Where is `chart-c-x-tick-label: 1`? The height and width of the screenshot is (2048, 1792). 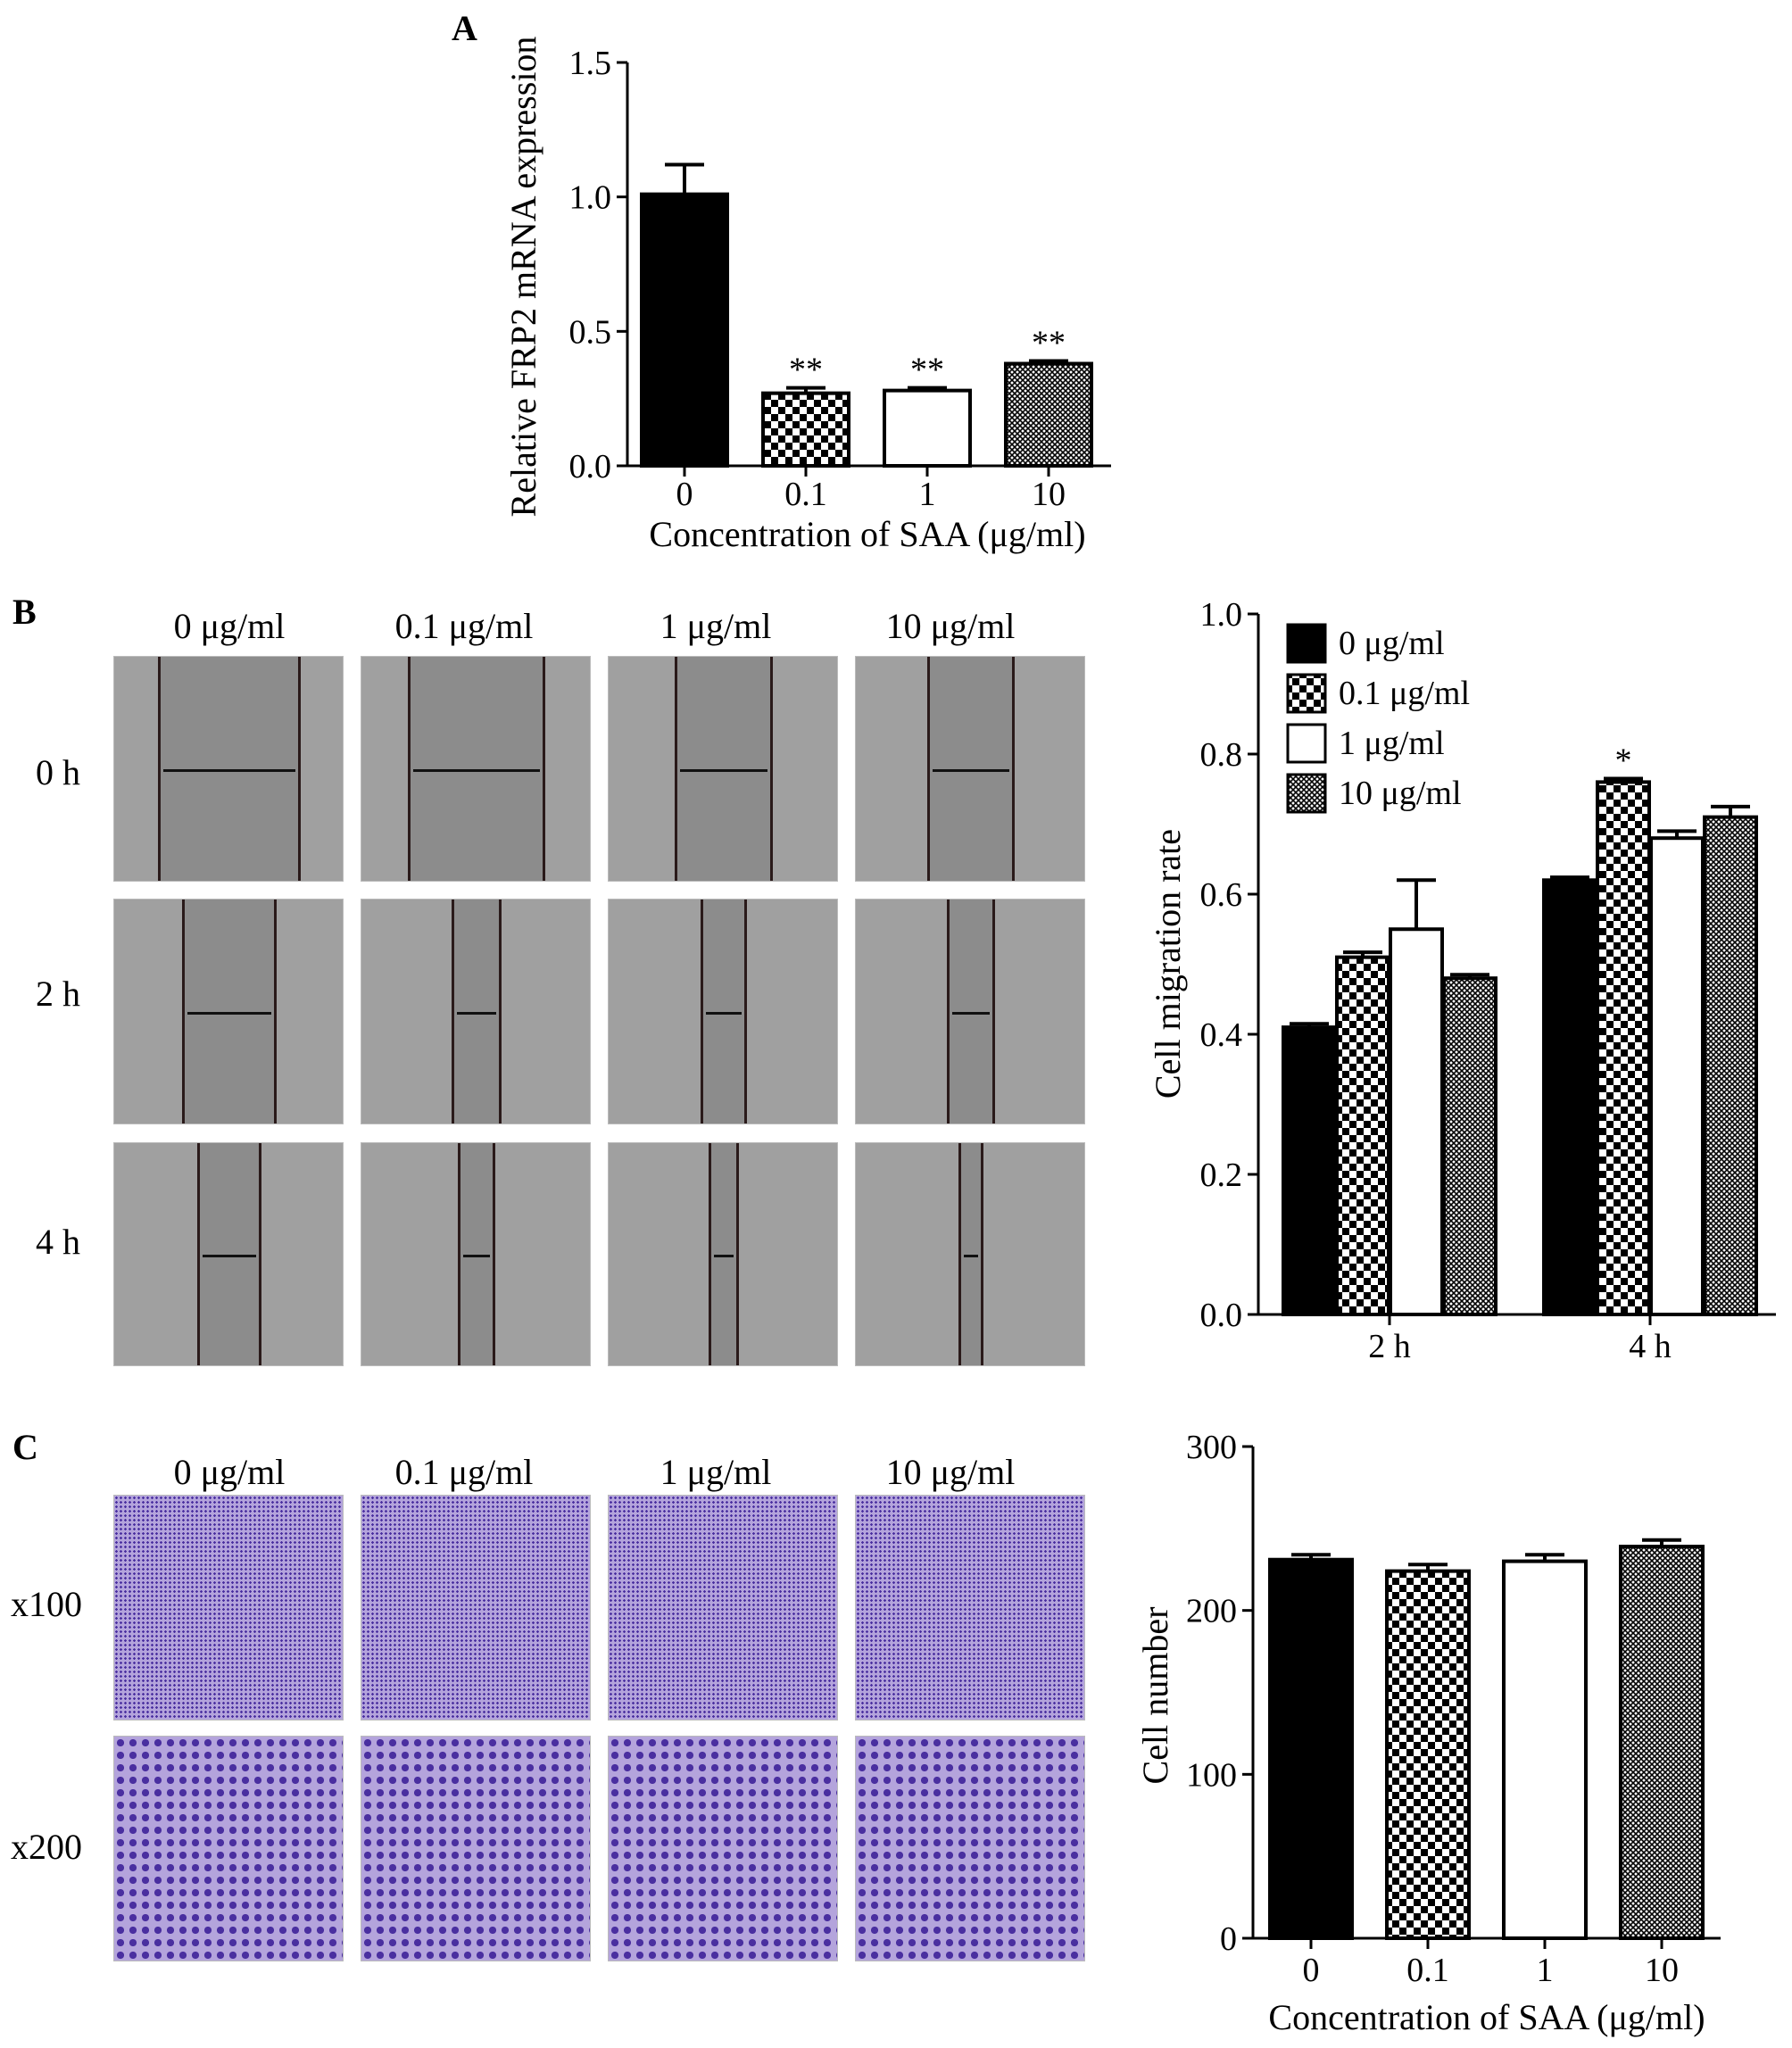 chart-c-x-tick-label: 1 is located at coordinates (1545, 1970).